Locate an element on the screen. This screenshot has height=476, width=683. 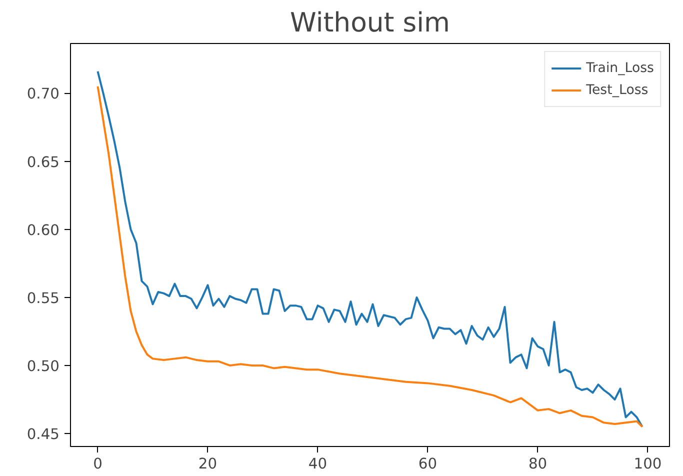
y-tick-label: 0.60 is located at coordinates (43, 230).